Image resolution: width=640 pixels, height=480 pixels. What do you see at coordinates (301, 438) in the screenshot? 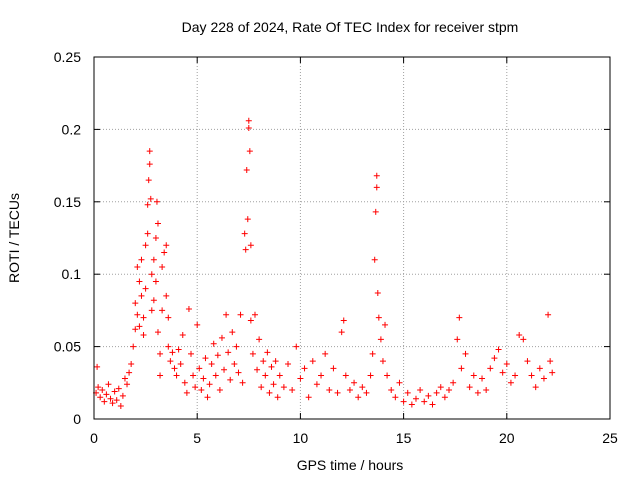
I see `x-tick-label: 10` at bounding box center [301, 438].